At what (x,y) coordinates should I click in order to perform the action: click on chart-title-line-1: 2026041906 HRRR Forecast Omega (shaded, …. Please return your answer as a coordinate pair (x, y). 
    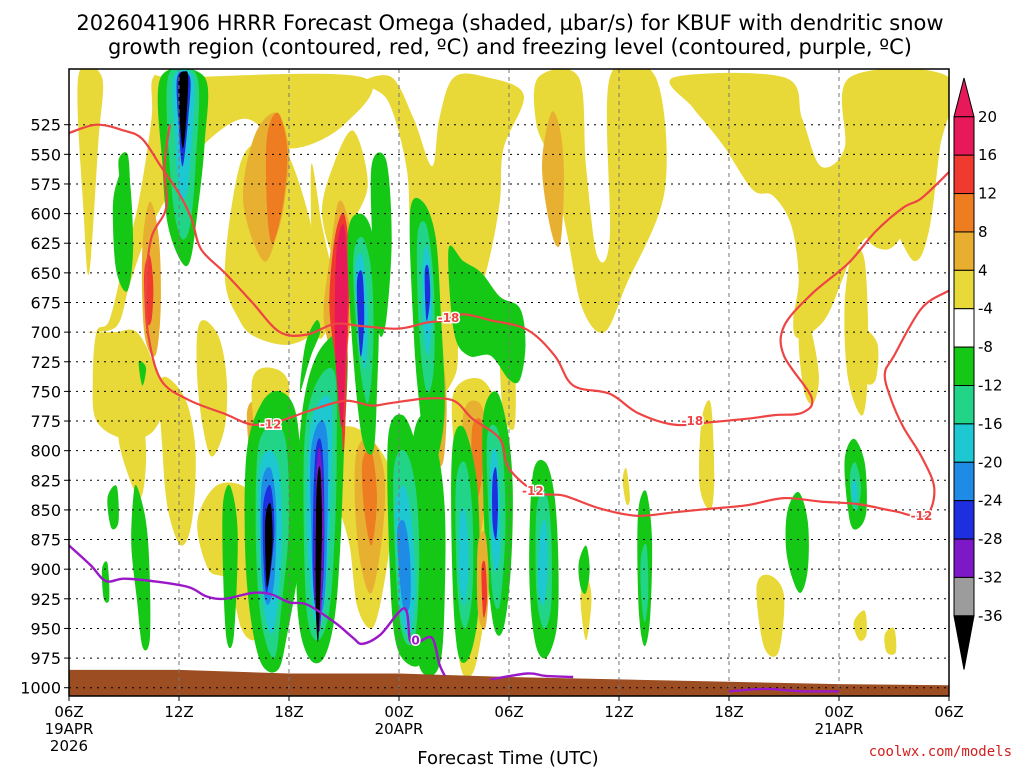
    Looking at the image, I should click on (509, 23).